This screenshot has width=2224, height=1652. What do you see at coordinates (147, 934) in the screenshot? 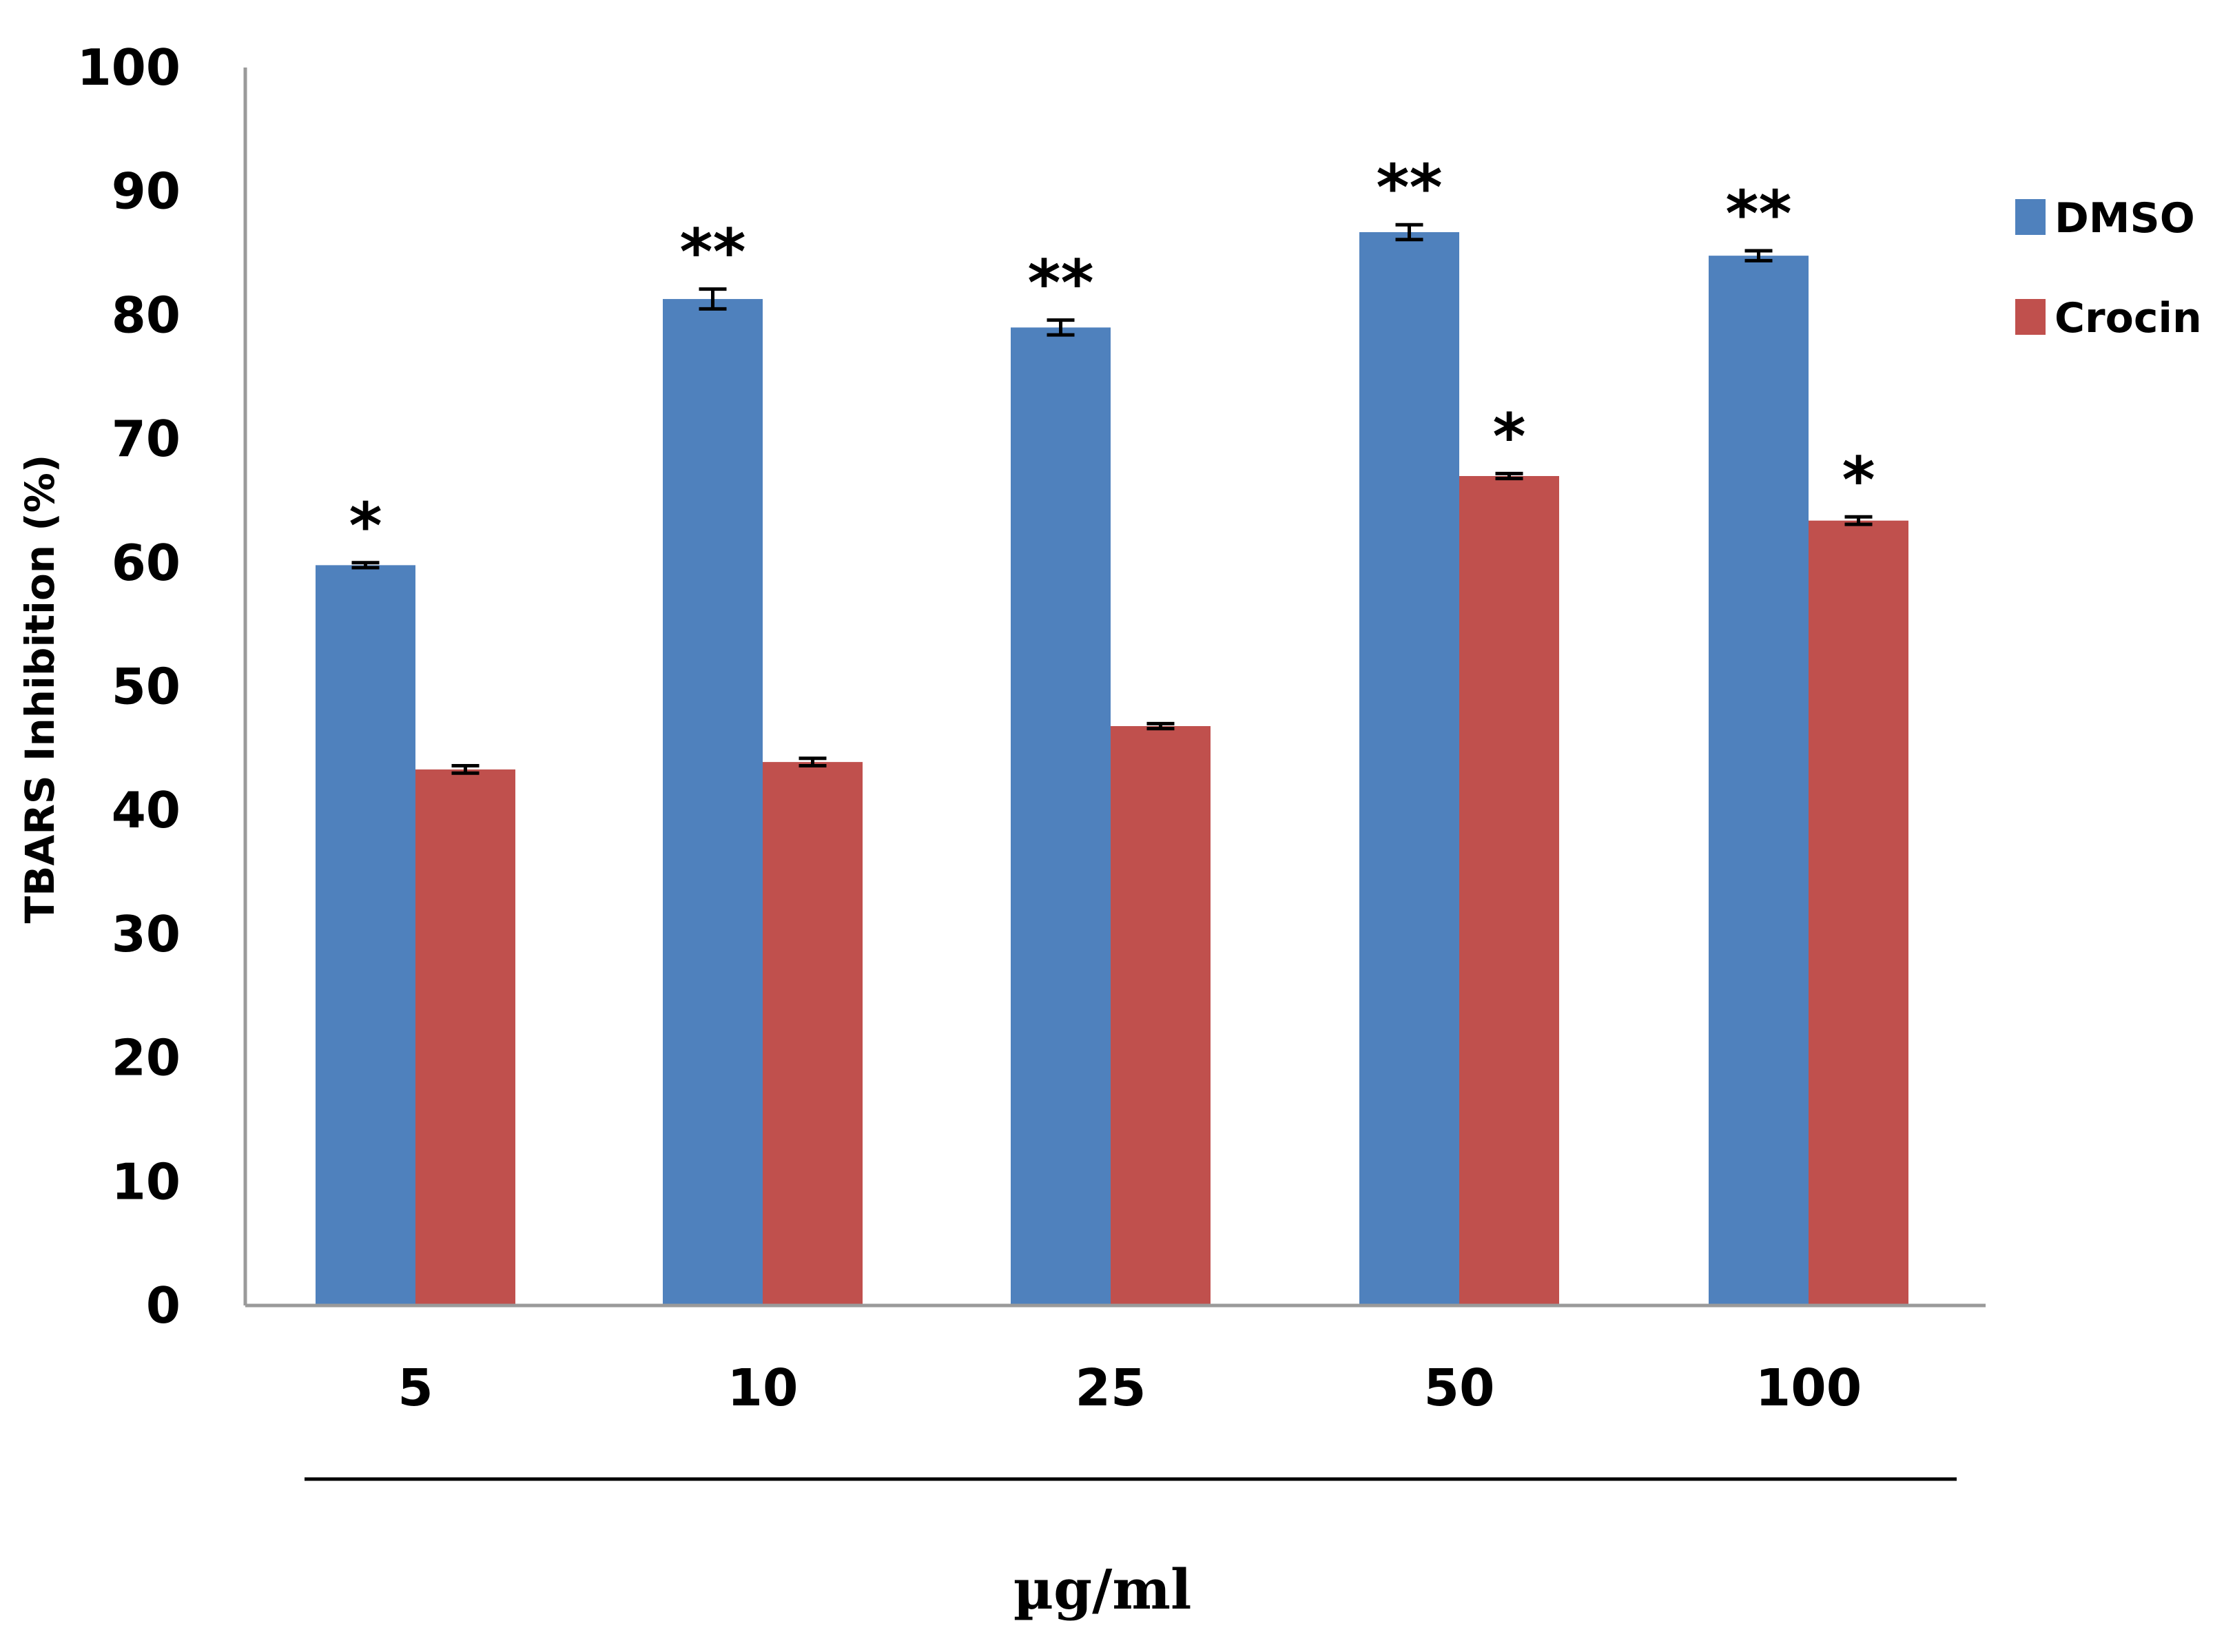
I see `y-tick-label: 30` at bounding box center [147, 934].